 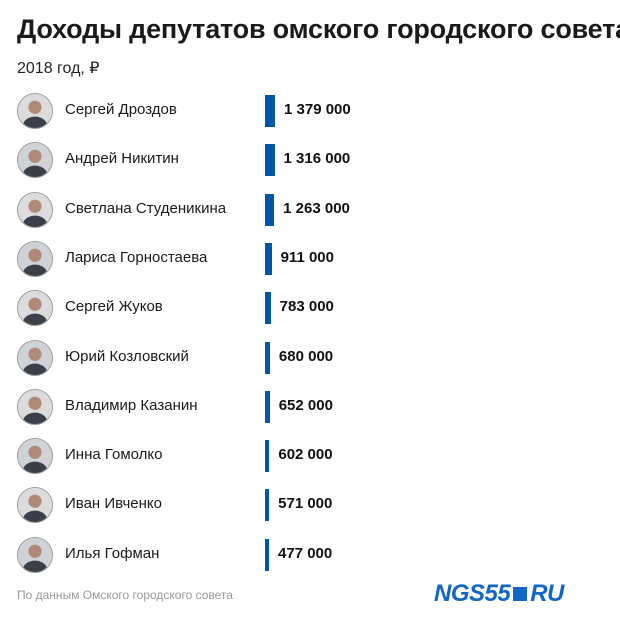 What do you see at coordinates (122, 159) in the screenshot?
I see `category-label: Андрей Никитин` at bounding box center [122, 159].